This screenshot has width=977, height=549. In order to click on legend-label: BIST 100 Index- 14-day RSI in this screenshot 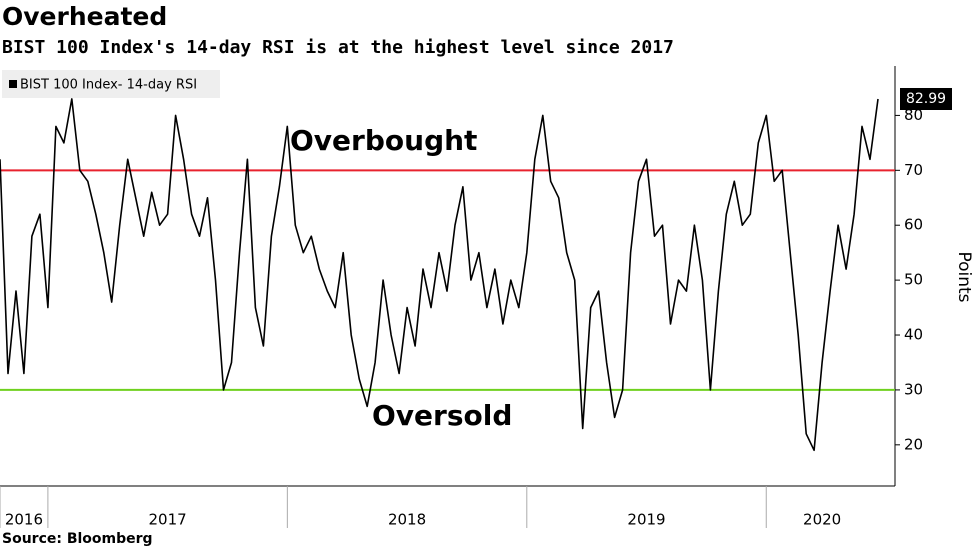, I will do `click(108, 85)`.